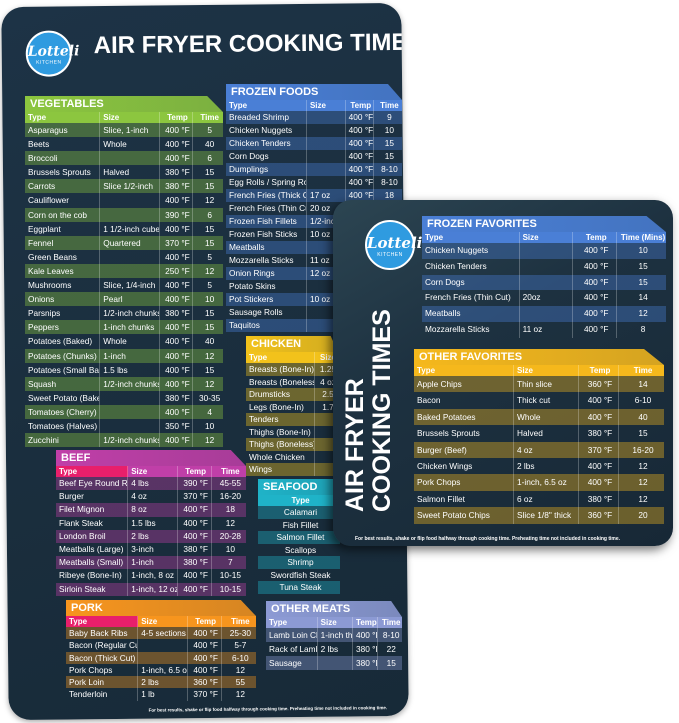 This screenshot has width=679, height=723. Describe the element at coordinates (130, 130) in the screenshot. I see `table-cell: Slice, 1-inch` at that location.